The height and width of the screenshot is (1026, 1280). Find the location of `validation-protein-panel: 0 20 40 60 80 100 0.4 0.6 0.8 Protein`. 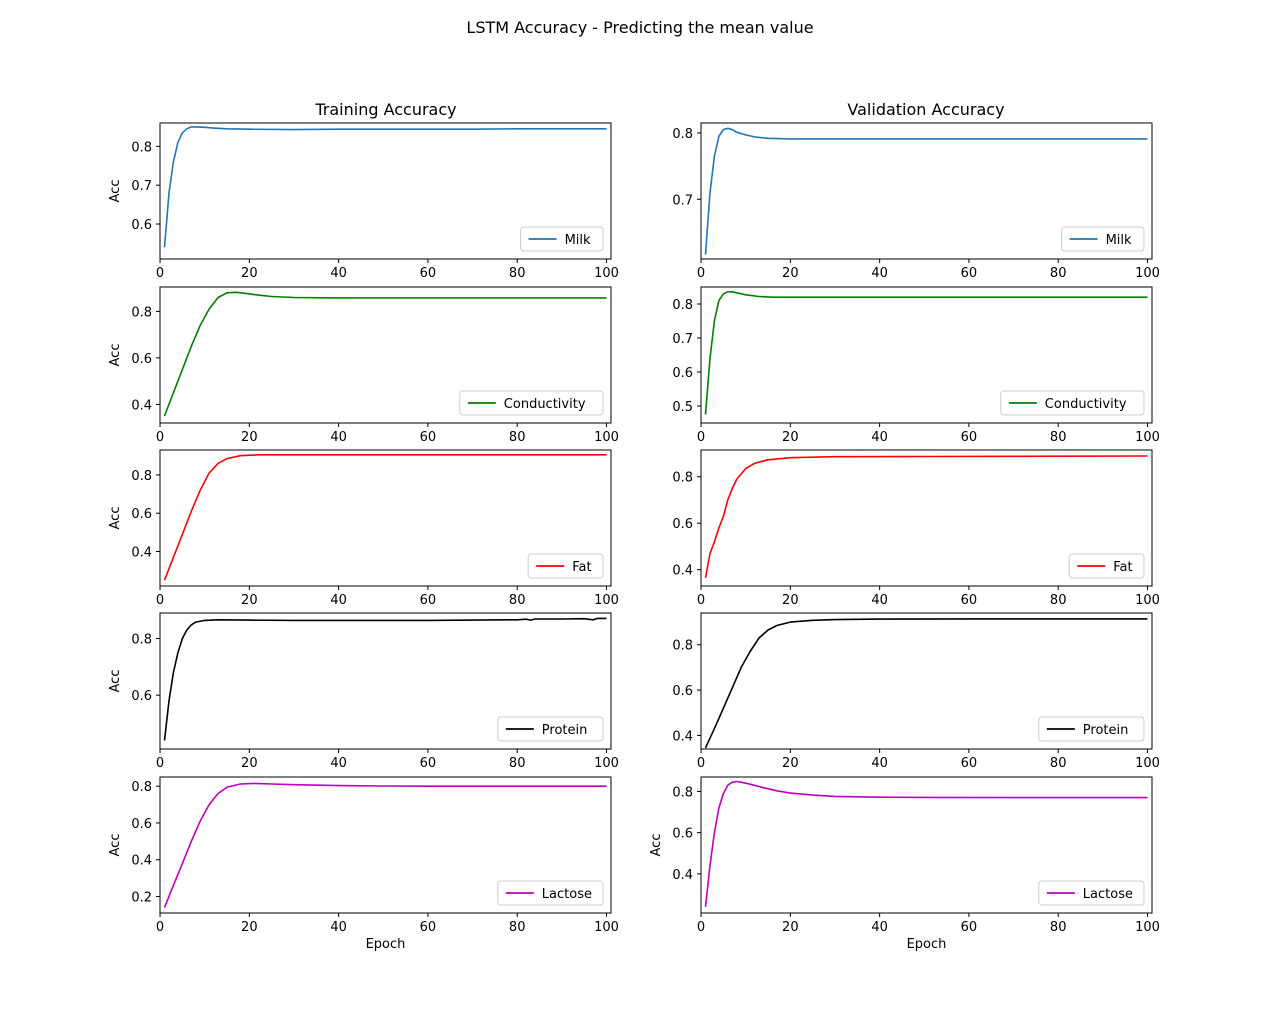

validation-protein-panel: 0 20 40 60 80 100 0.4 0.6 0.8 Protein is located at coordinates (916, 691).